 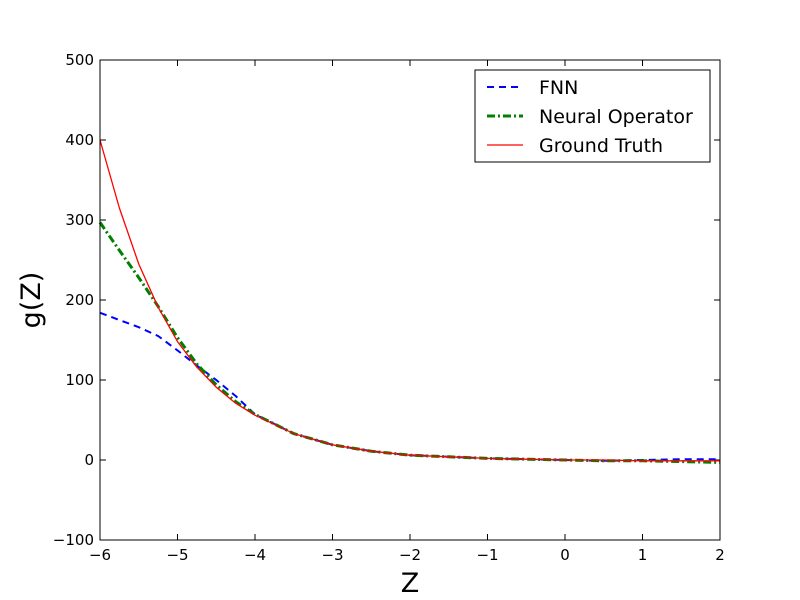 What do you see at coordinates (177, 555) in the screenshot?
I see `x-tick-label: −5` at bounding box center [177, 555].